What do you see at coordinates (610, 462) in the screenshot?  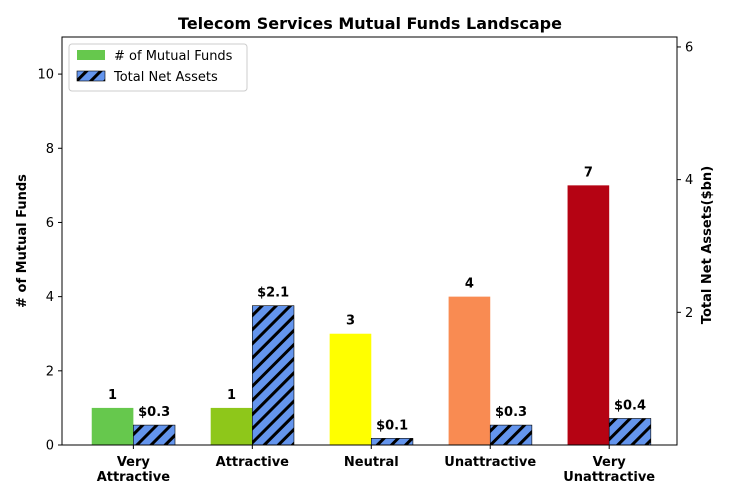 I see `x-tick-label-4-0: Very` at bounding box center [610, 462].